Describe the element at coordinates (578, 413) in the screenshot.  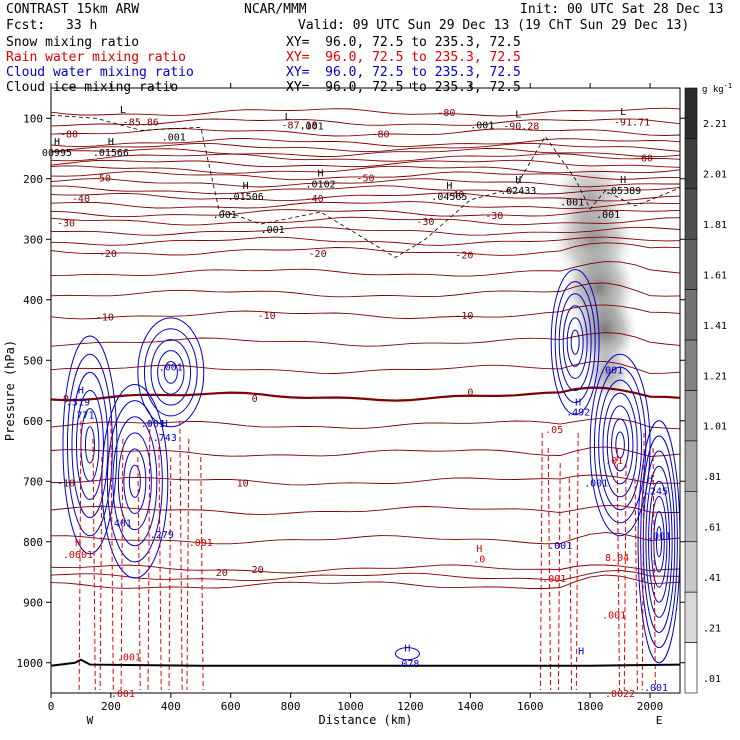
I see `cloud-label-11: .492` at that location.